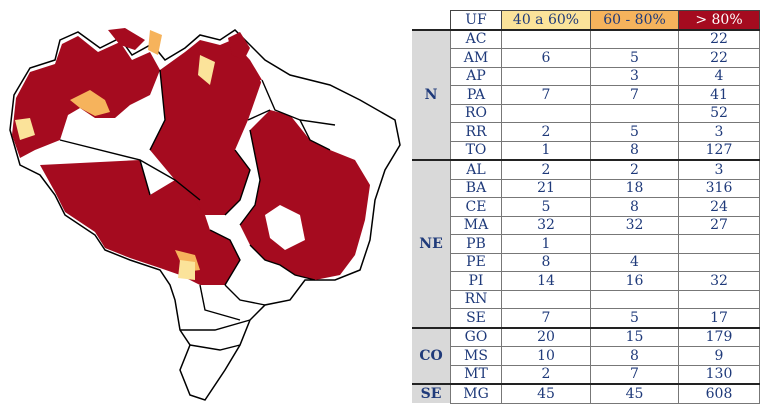 The width and height of the screenshot is (768, 414). I want to click on low-value-cell: 8, so click(546, 262).